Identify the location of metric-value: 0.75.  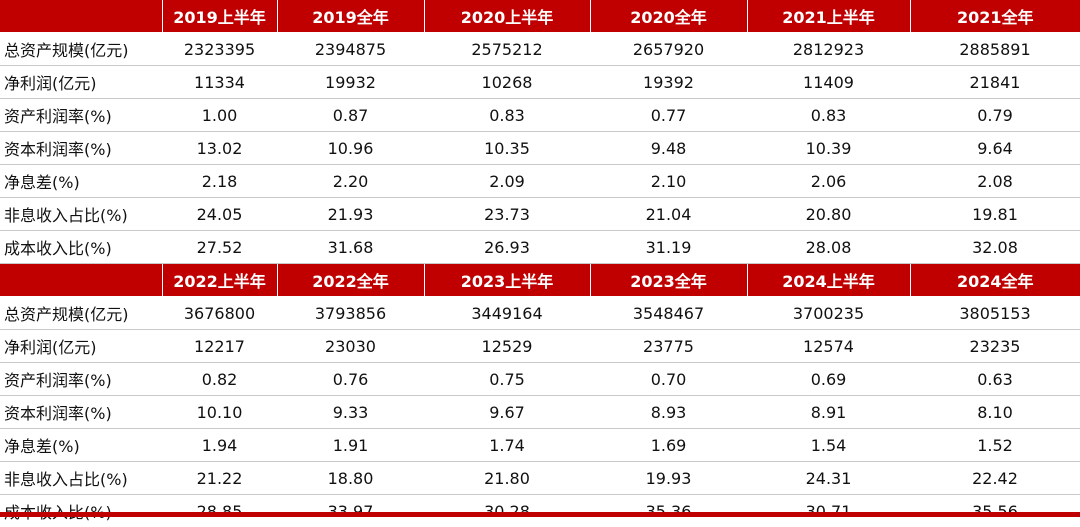
(507, 379).